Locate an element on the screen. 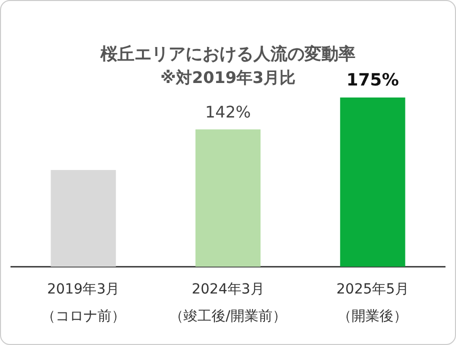 The image size is (456, 345). chart-title: 桜丘エリアにおける人流の変動率 is located at coordinates (228, 54).